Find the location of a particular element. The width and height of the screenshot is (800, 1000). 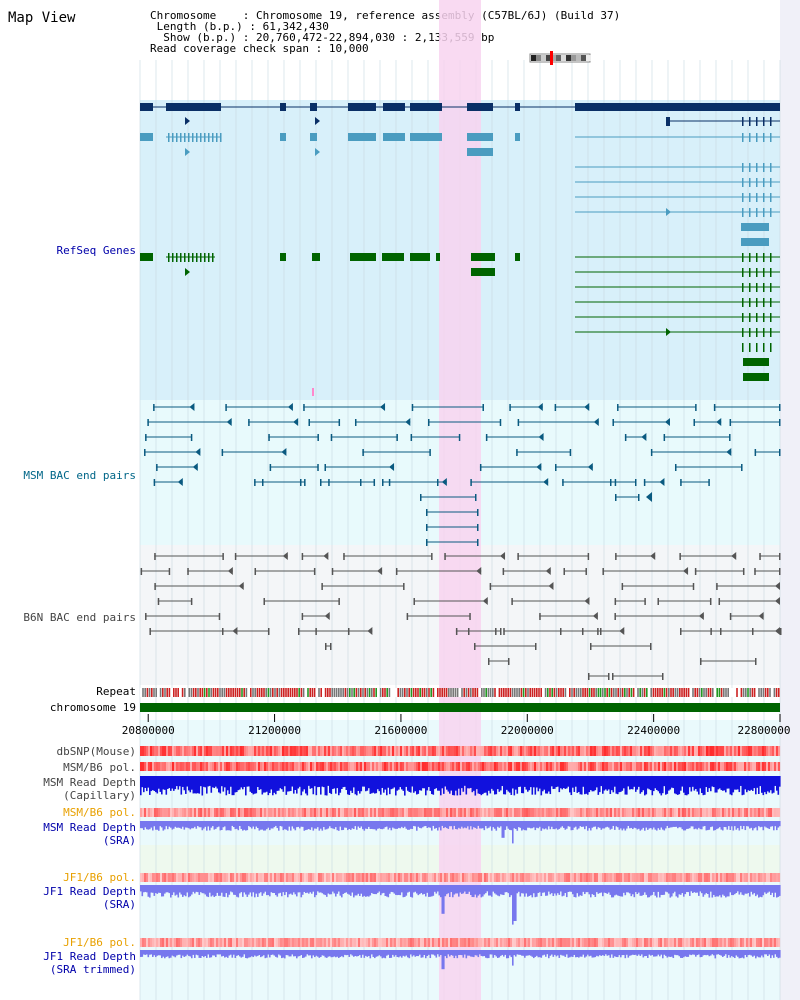

track-label-msm-b6-pol: MSM/B6 pol. is located at coordinates (99, 767).